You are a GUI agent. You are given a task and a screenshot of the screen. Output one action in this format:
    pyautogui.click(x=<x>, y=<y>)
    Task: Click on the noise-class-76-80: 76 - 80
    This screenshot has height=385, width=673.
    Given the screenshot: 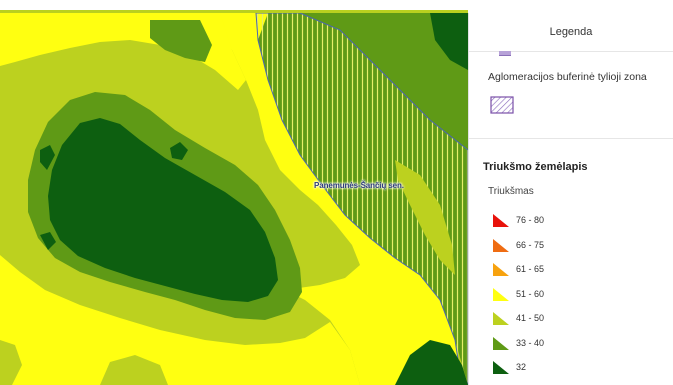 What is the action you would take?
    pyautogui.click(x=517, y=220)
    